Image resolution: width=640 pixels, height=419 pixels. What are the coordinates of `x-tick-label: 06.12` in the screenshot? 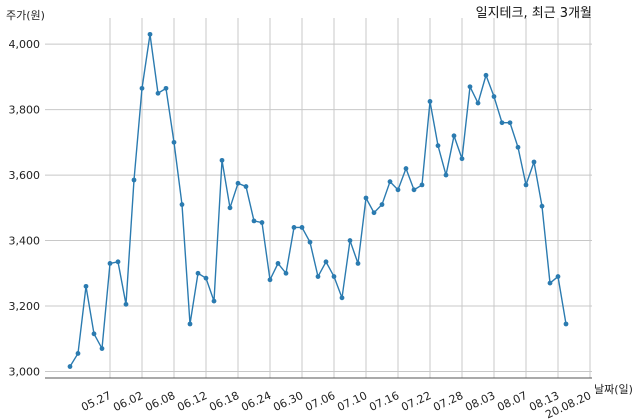 It's located at (192, 401).